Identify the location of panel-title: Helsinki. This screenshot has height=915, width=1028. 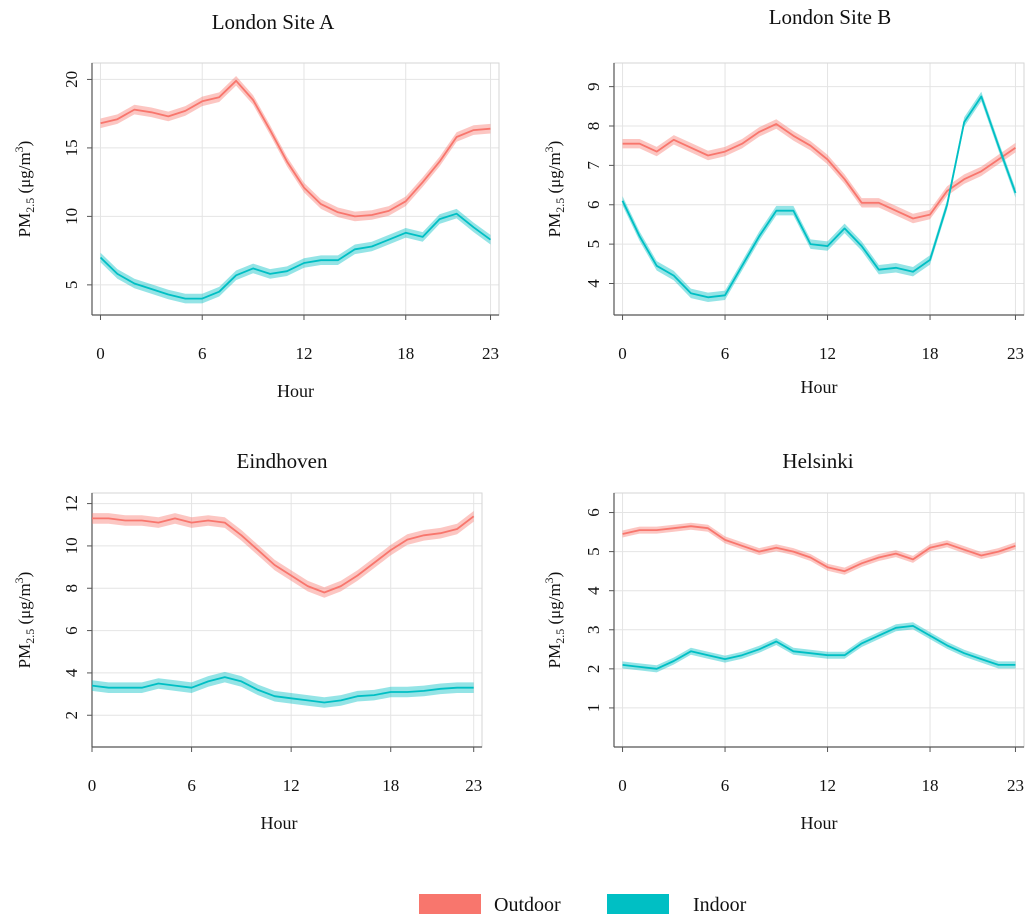
(817, 461).